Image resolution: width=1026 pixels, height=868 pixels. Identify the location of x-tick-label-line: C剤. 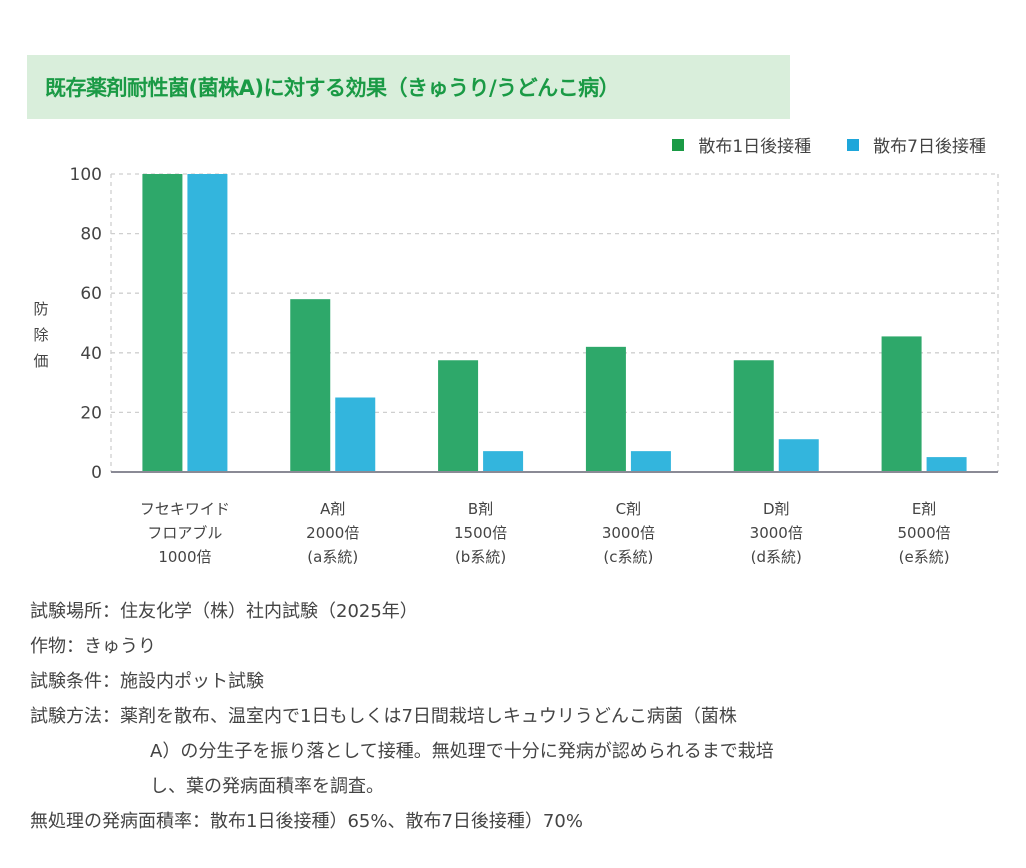
(628, 509).